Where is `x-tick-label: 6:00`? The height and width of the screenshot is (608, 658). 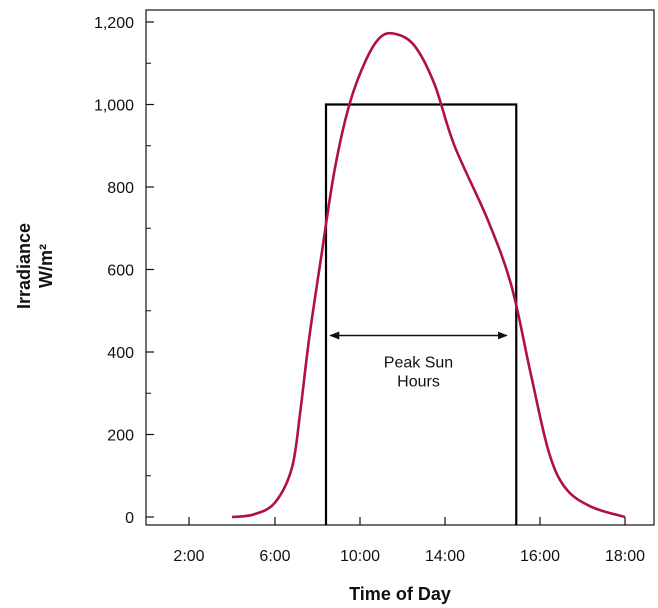 x-tick-label: 6:00 is located at coordinates (274, 556).